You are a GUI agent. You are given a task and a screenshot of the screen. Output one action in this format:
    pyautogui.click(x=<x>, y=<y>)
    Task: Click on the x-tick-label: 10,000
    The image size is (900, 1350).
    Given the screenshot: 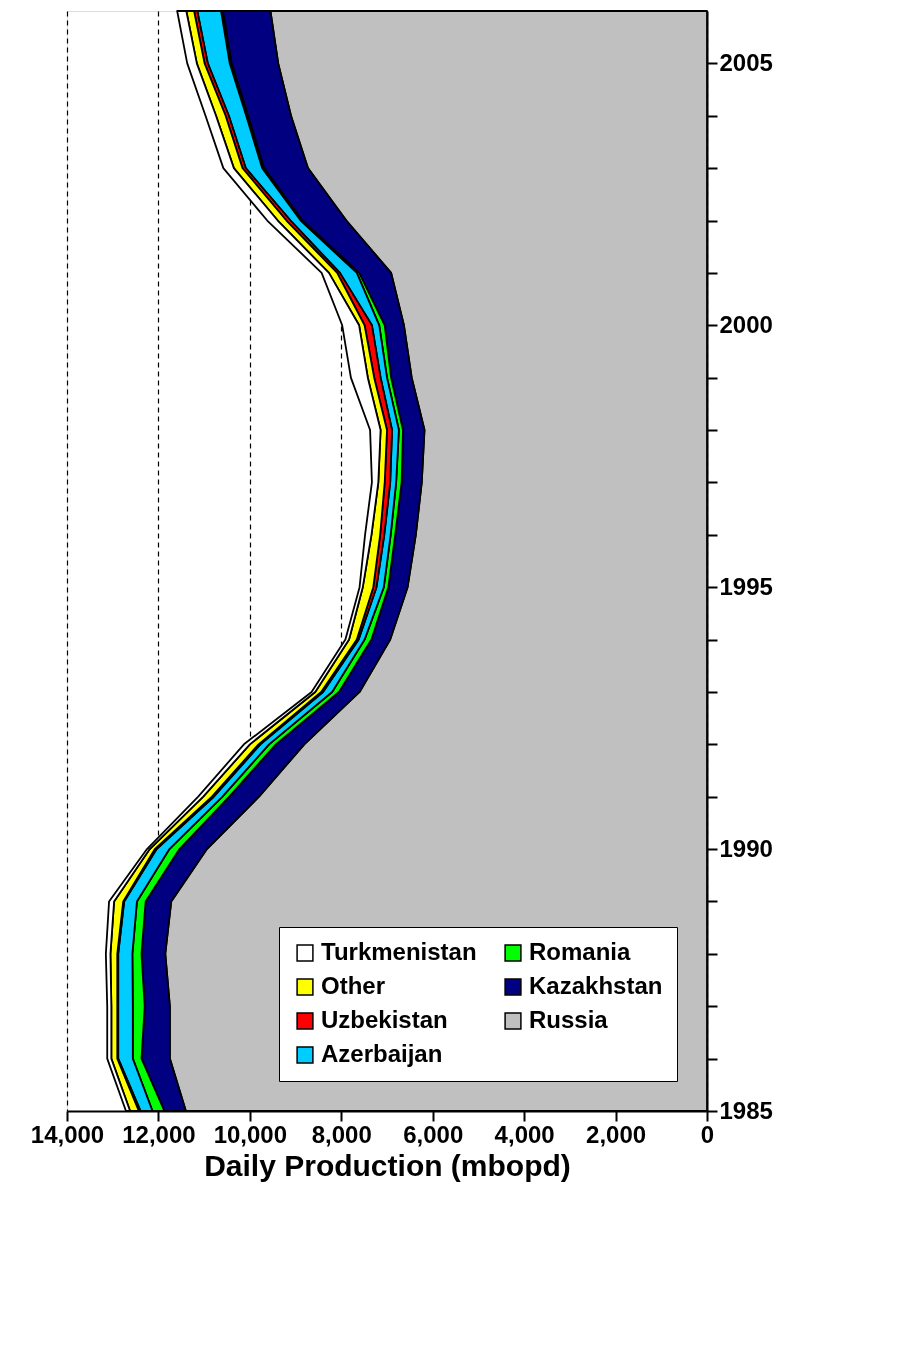 What is the action you would take?
    pyautogui.click(x=250, y=1134)
    